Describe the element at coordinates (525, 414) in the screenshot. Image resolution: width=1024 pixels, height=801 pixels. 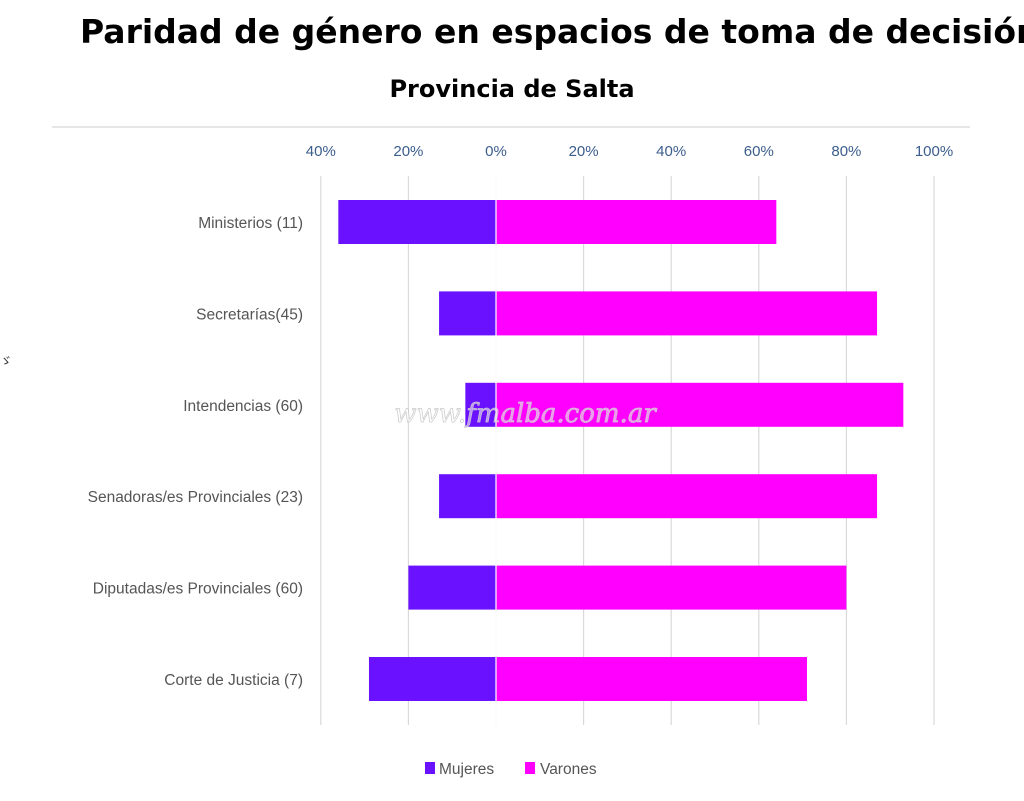
I see `watermark: www.fmalba.com.ar` at that location.